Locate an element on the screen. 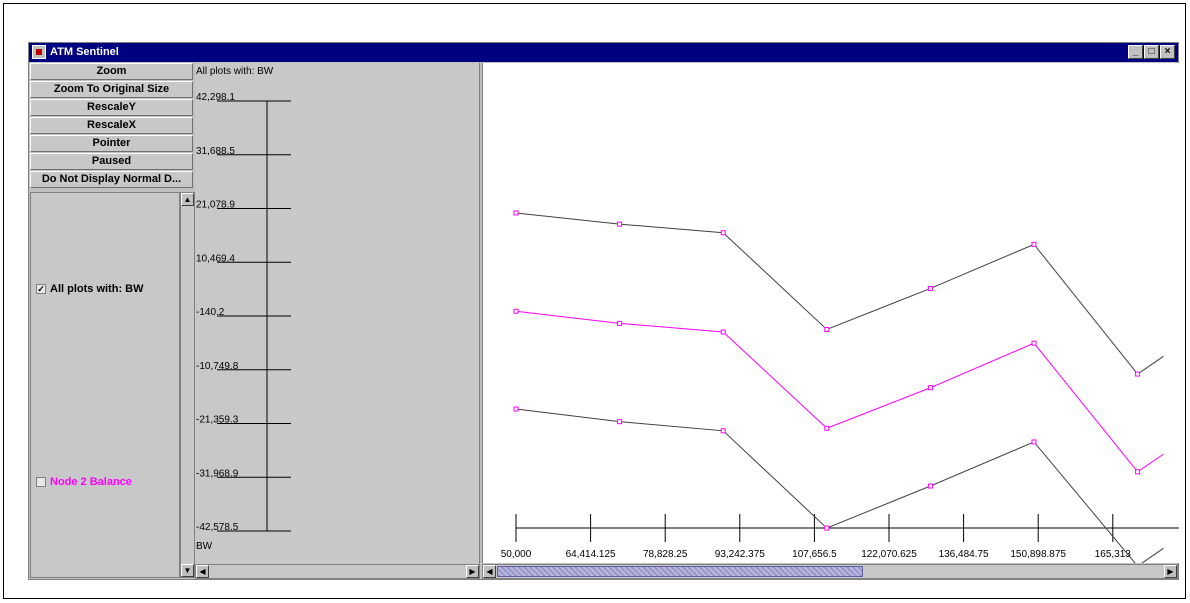 This screenshot has height=603, width=1190. pointer-button: Pointer is located at coordinates (111, 143).